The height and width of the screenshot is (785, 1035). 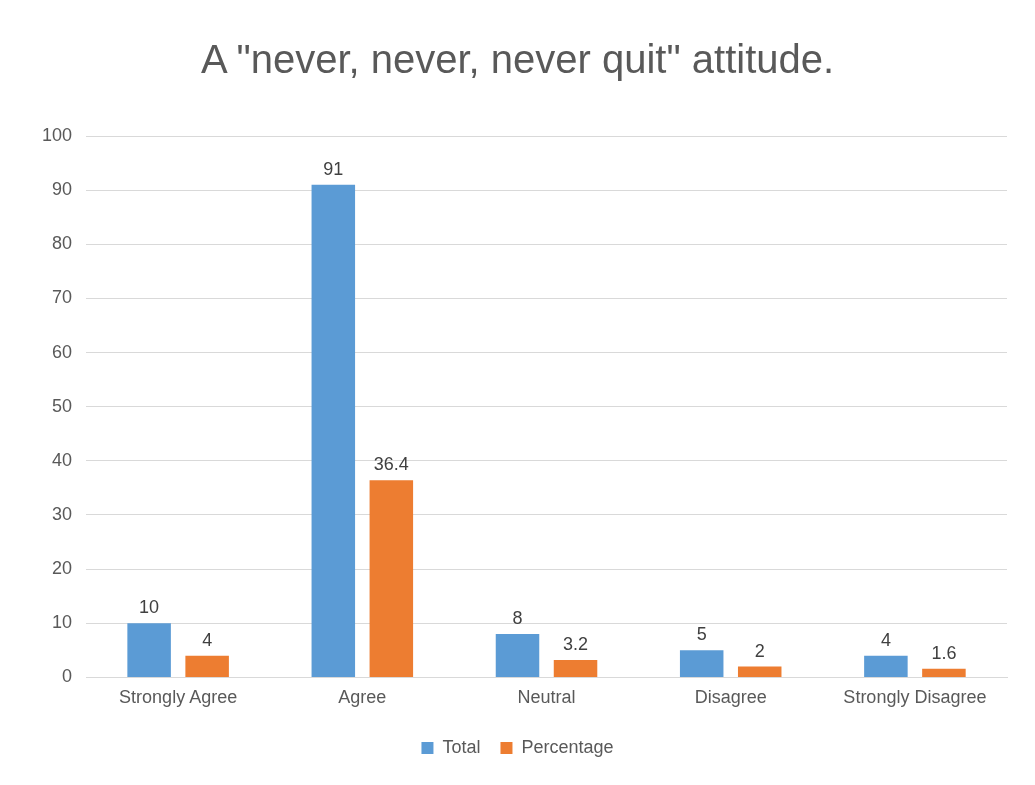 I want to click on y-tick-label: 20, so click(x=62, y=568).